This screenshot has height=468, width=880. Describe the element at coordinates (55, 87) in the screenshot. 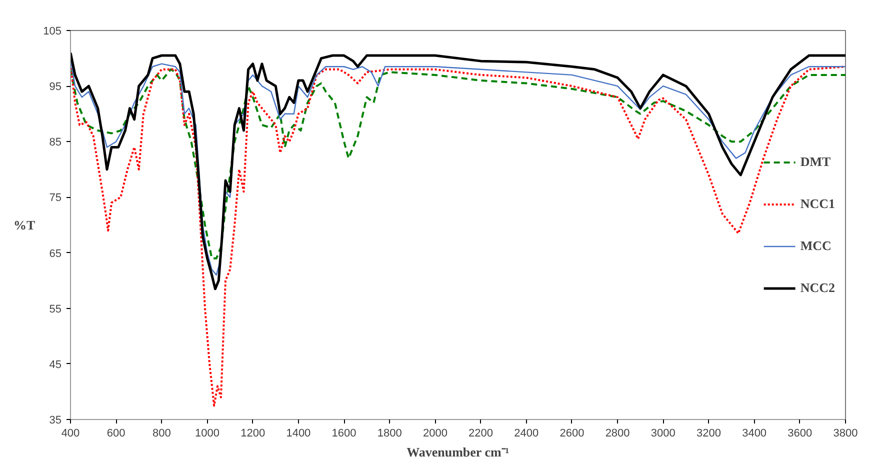

I see `y-tick-label: 95` at that location.